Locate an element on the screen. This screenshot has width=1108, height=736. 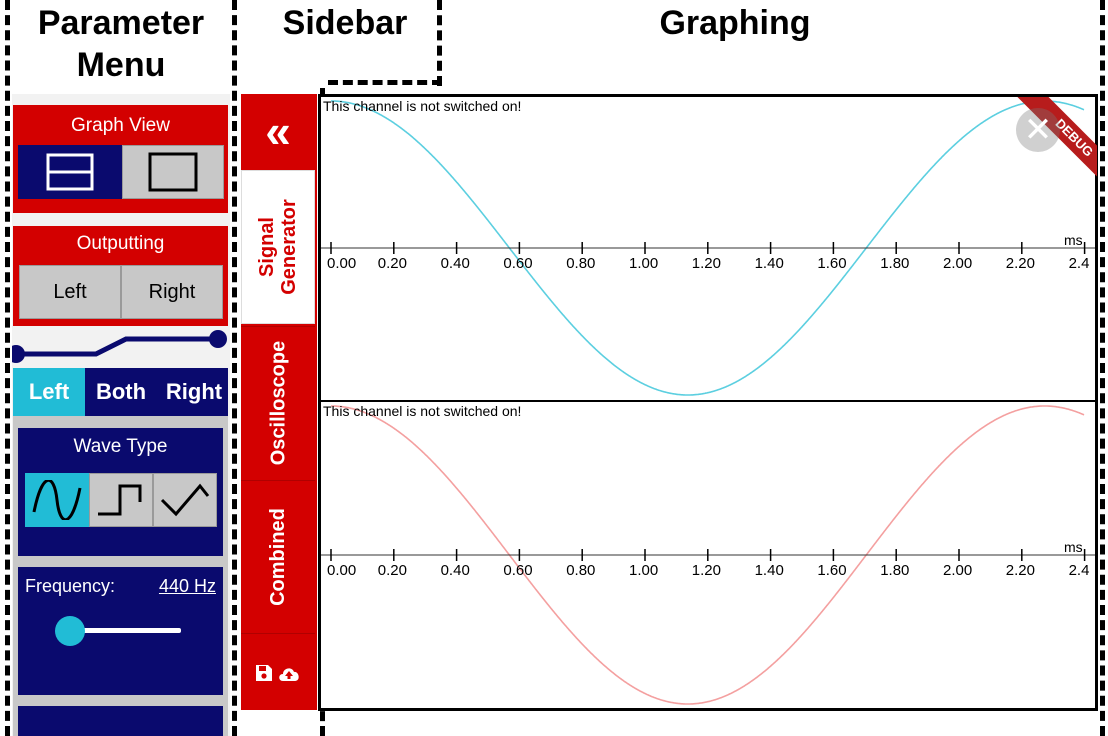
output-left-button: Left is located at coordinates (70, 292).